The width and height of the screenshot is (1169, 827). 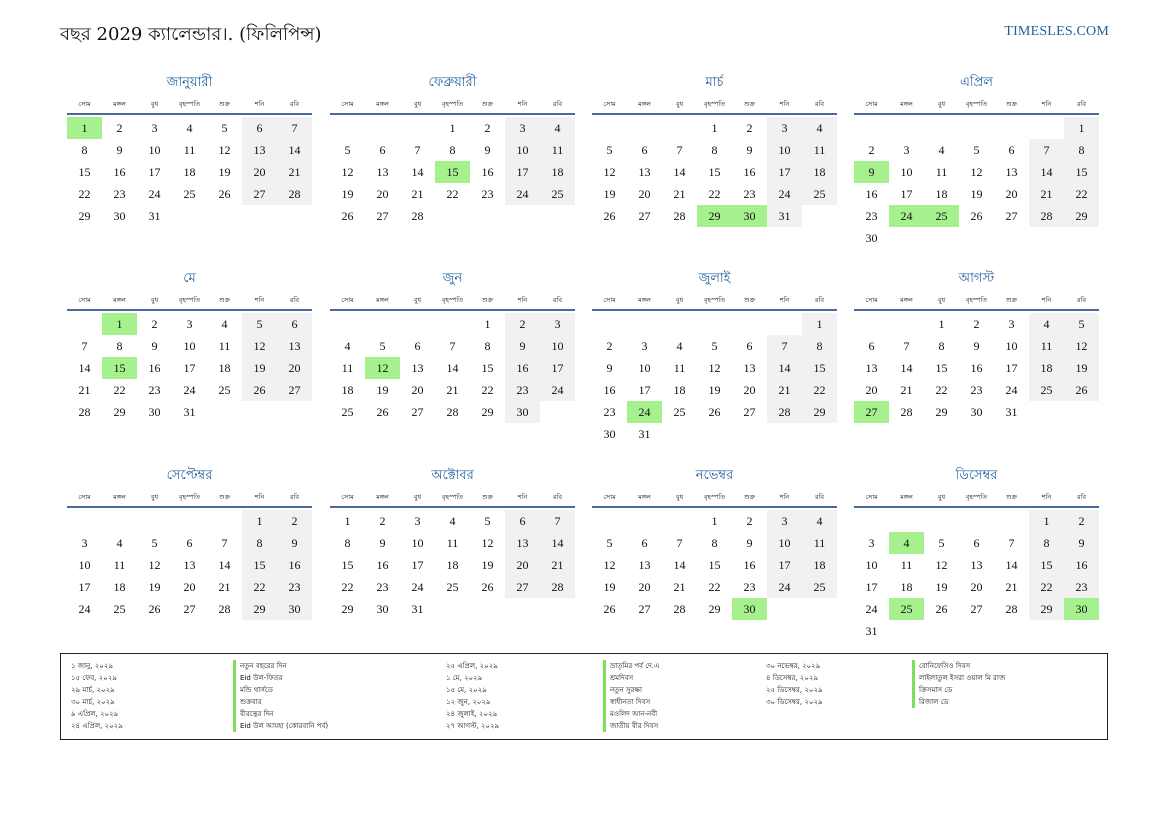 What do you see at coordinates (871, 412) in the screenshot?
I see `holiday-day-cell: 27` at bounding box center [871, 412].